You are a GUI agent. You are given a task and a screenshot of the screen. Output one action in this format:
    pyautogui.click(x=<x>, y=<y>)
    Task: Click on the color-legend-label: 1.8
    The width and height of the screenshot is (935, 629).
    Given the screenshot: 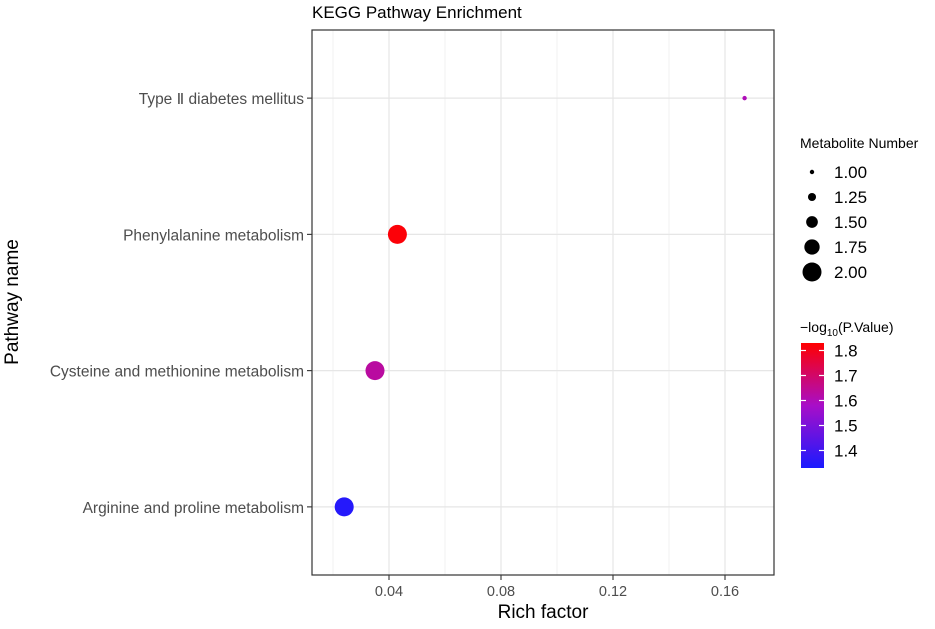 What is the action you would take?
    pyautogui.click(x=846, y=351)
    